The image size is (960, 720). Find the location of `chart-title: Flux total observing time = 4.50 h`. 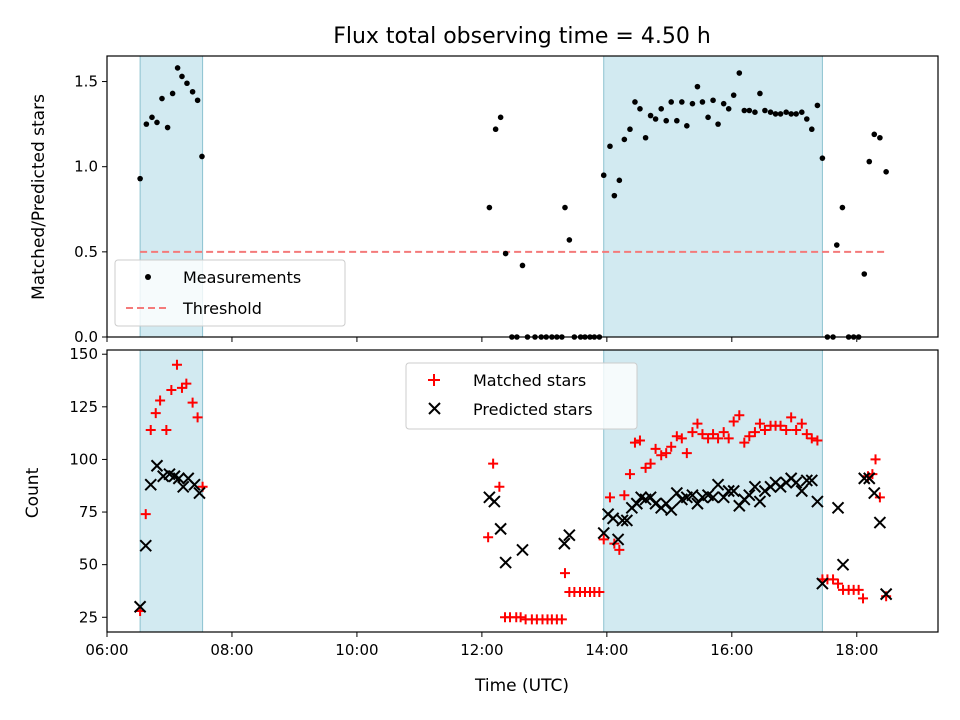

chart-title: Flux total observing time = 4.50 h is located at coordinates (522, 36).